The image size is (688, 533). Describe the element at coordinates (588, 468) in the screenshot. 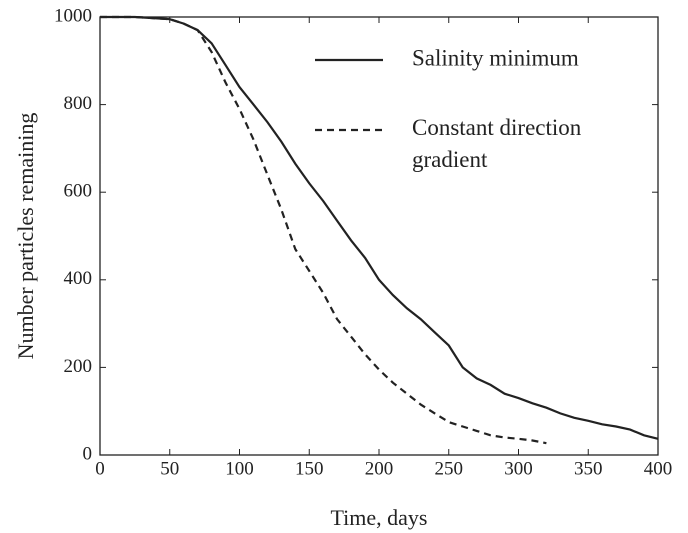

I see `x-tick-label: 350` at that location.